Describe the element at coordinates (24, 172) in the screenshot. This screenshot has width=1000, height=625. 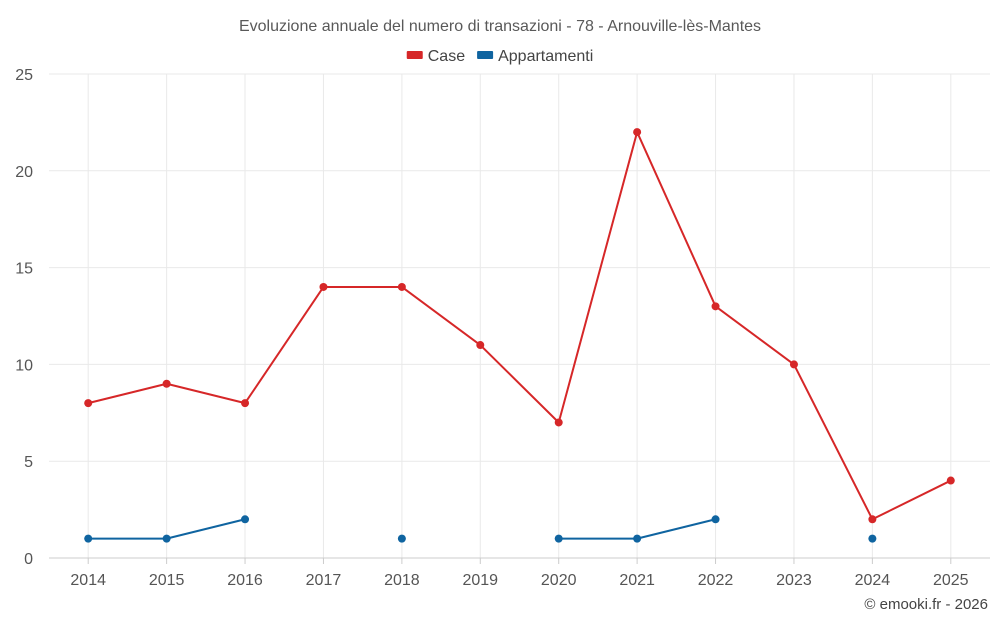
I see `y-tick-label: 20` at that location.